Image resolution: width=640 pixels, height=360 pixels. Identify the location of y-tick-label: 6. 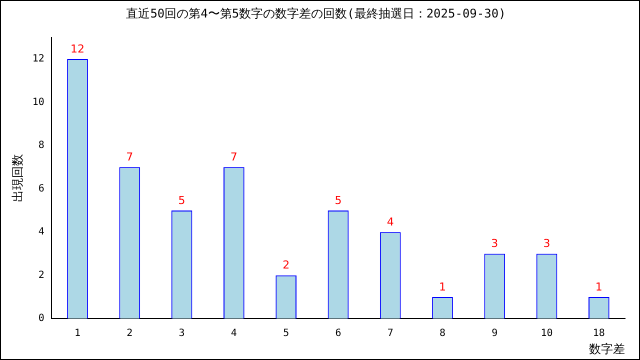
(41, 188).